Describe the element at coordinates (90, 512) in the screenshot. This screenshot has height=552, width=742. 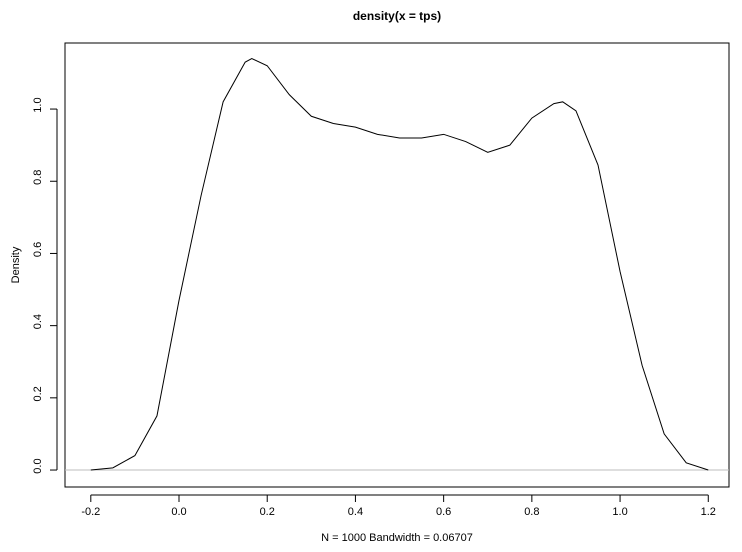
I see `x-tick-label: -0.2` at that location.